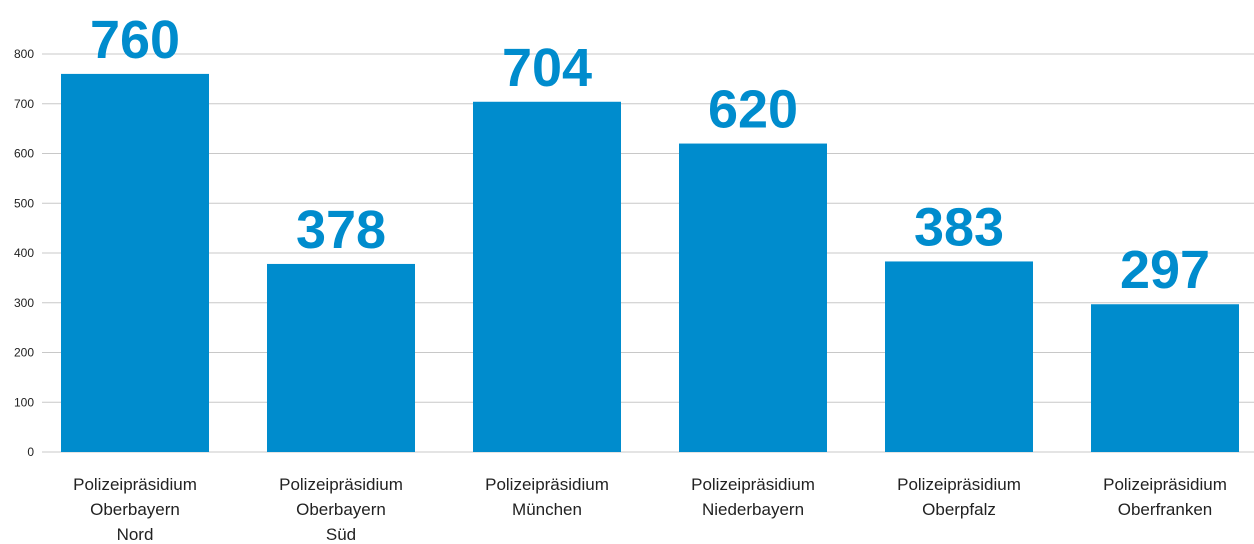  What do you see at coordinates (1165, 270) in the screenshot?
I see `data-label: 297` at bounding box center [1165, 270].